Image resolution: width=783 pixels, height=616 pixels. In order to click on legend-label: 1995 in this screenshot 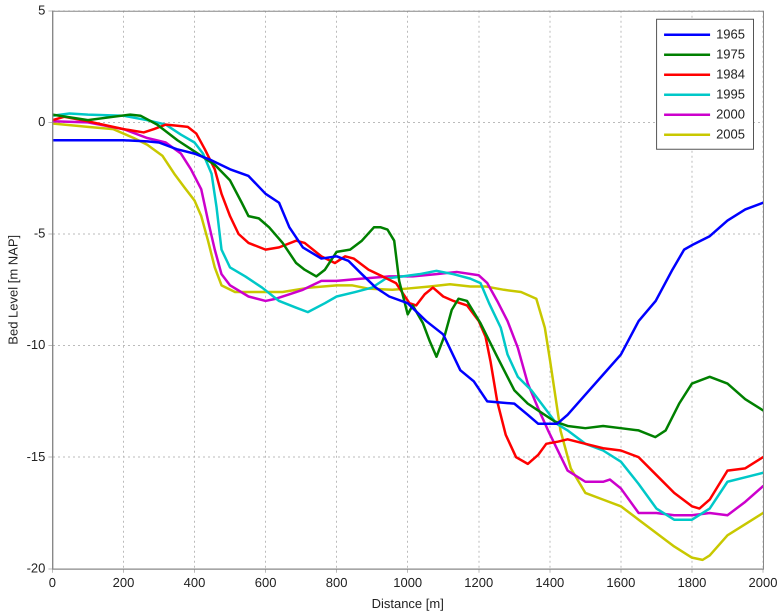, I will do `click(730, 94)`.